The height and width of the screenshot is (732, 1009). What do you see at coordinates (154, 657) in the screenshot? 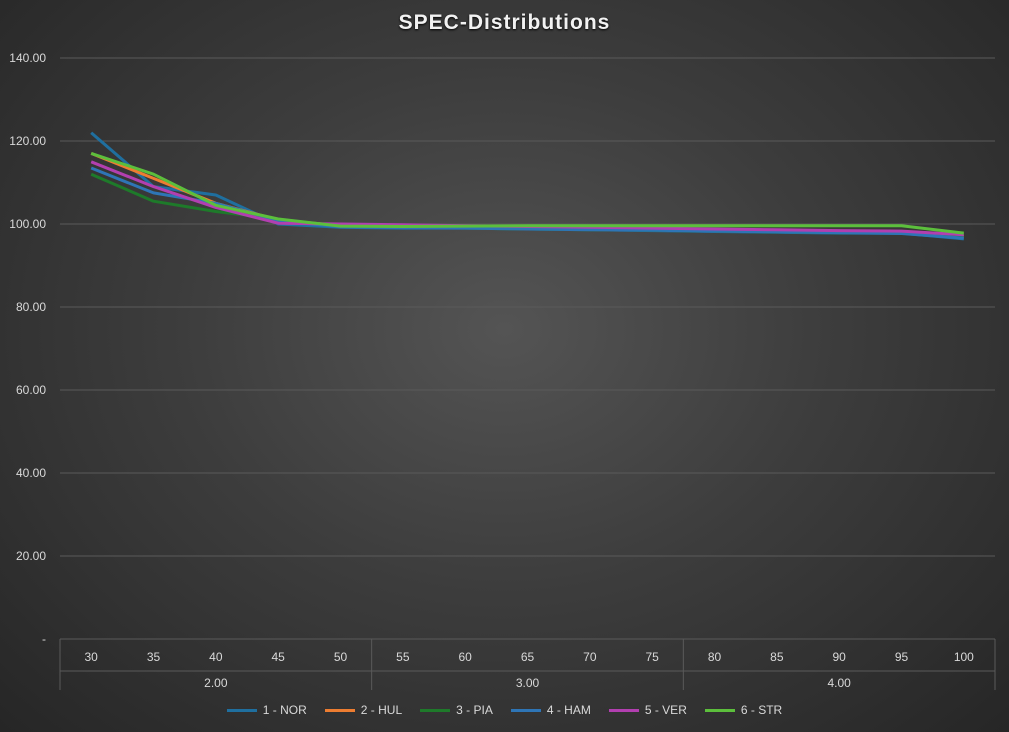
I see `x-tick-label: 35` at bounding box center [154, 657].